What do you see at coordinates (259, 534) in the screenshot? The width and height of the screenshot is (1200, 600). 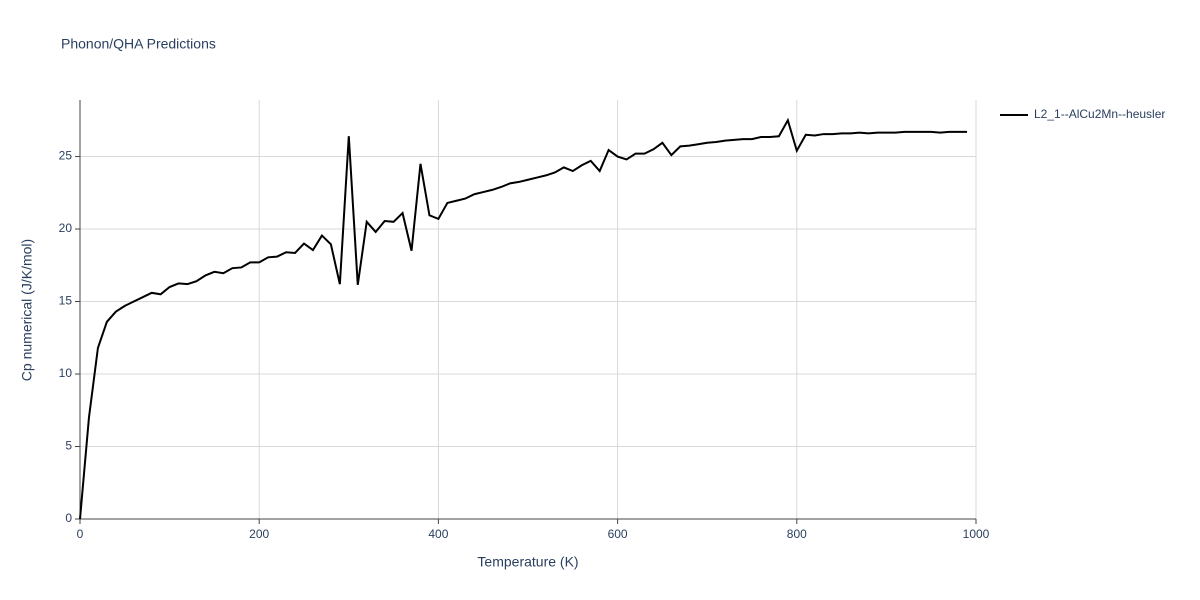 I see `x-tick-label: 200` at bounding box center [259, 534].